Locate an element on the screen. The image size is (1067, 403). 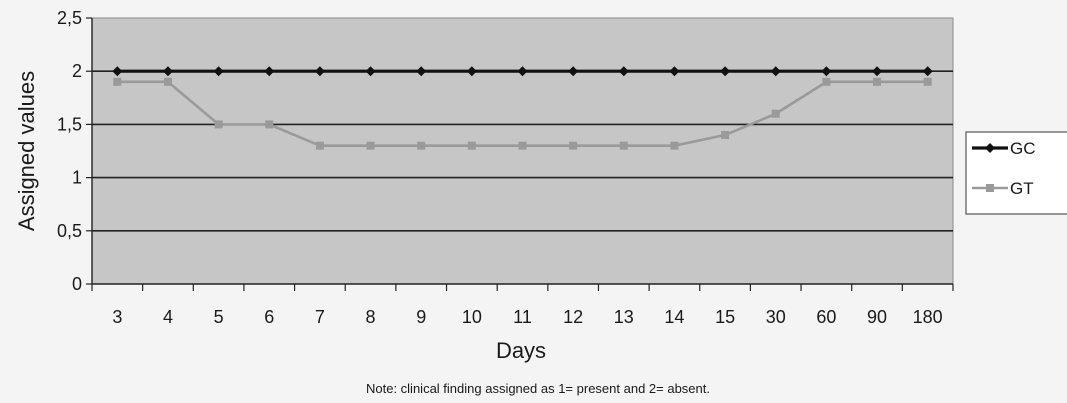
legend: GC GT is located at coordinates (1016, 173).